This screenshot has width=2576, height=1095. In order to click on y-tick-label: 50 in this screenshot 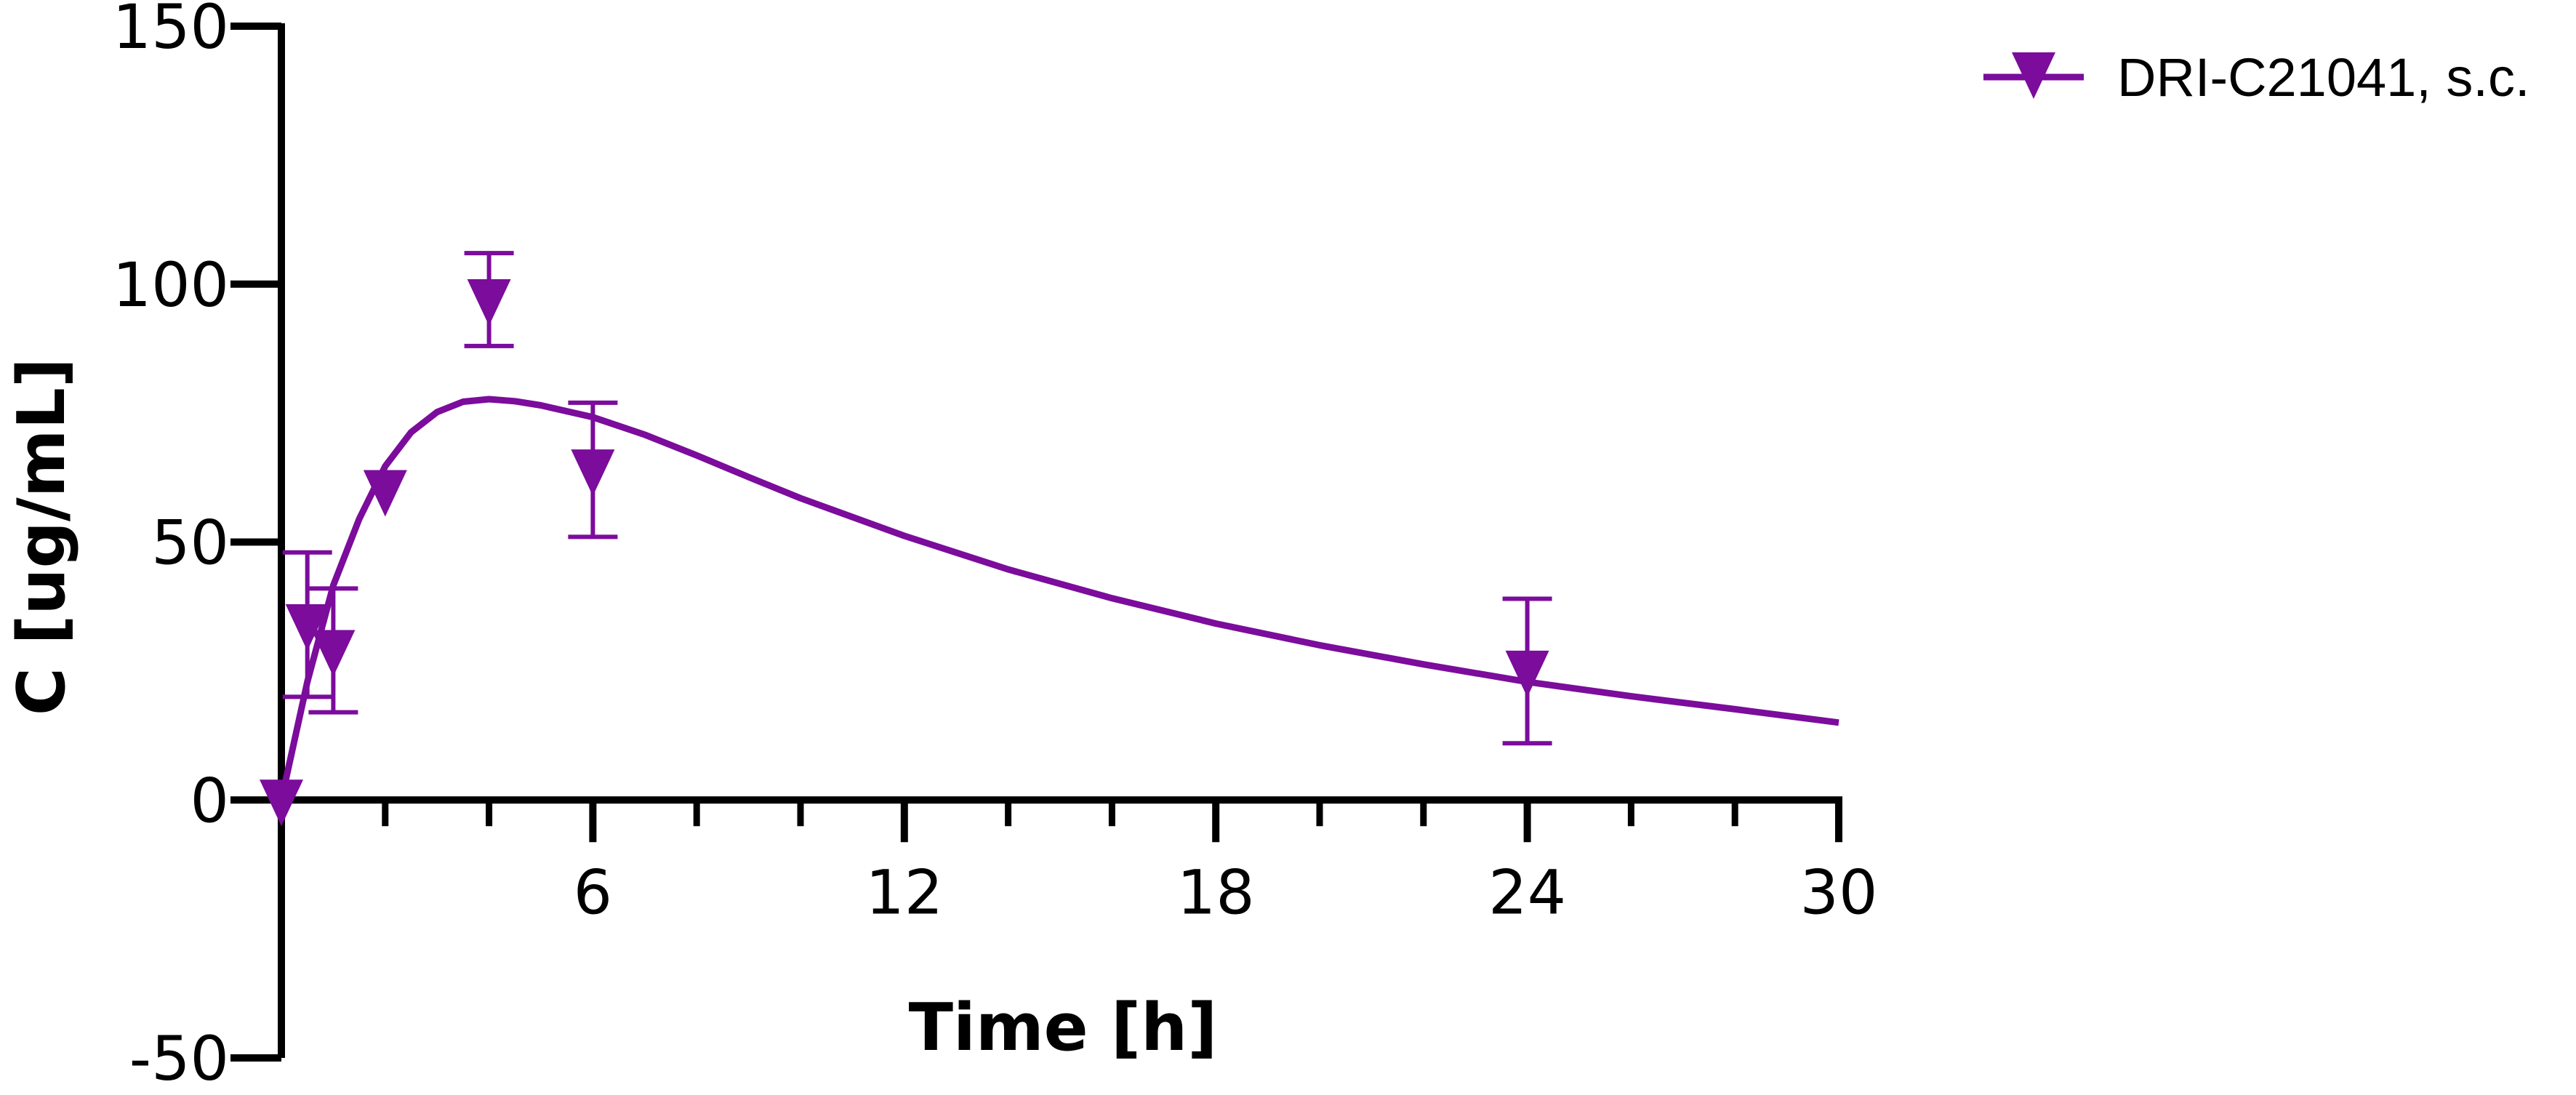, I will do `click(190, 543)`.